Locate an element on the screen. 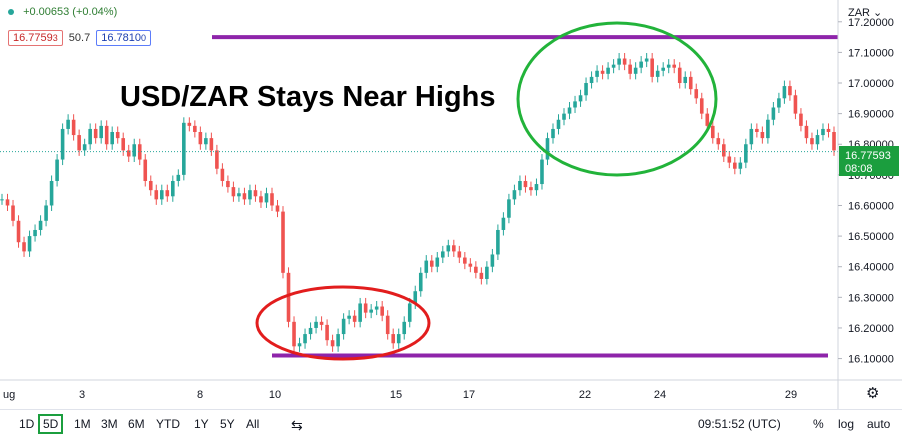  range-6m: 6M is located at coordinates (136, 424).